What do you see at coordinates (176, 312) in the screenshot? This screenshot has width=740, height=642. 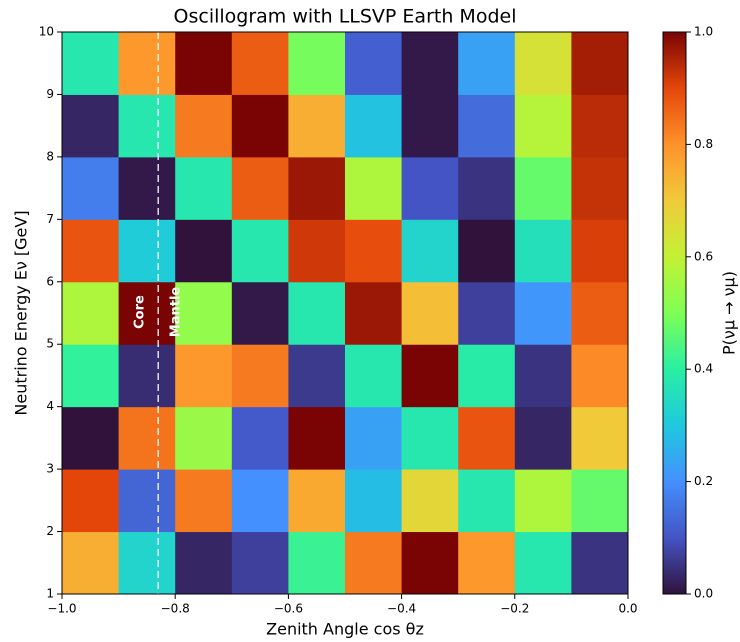 I see `mantle-label: Mantle` at bounding box center [176, 312].